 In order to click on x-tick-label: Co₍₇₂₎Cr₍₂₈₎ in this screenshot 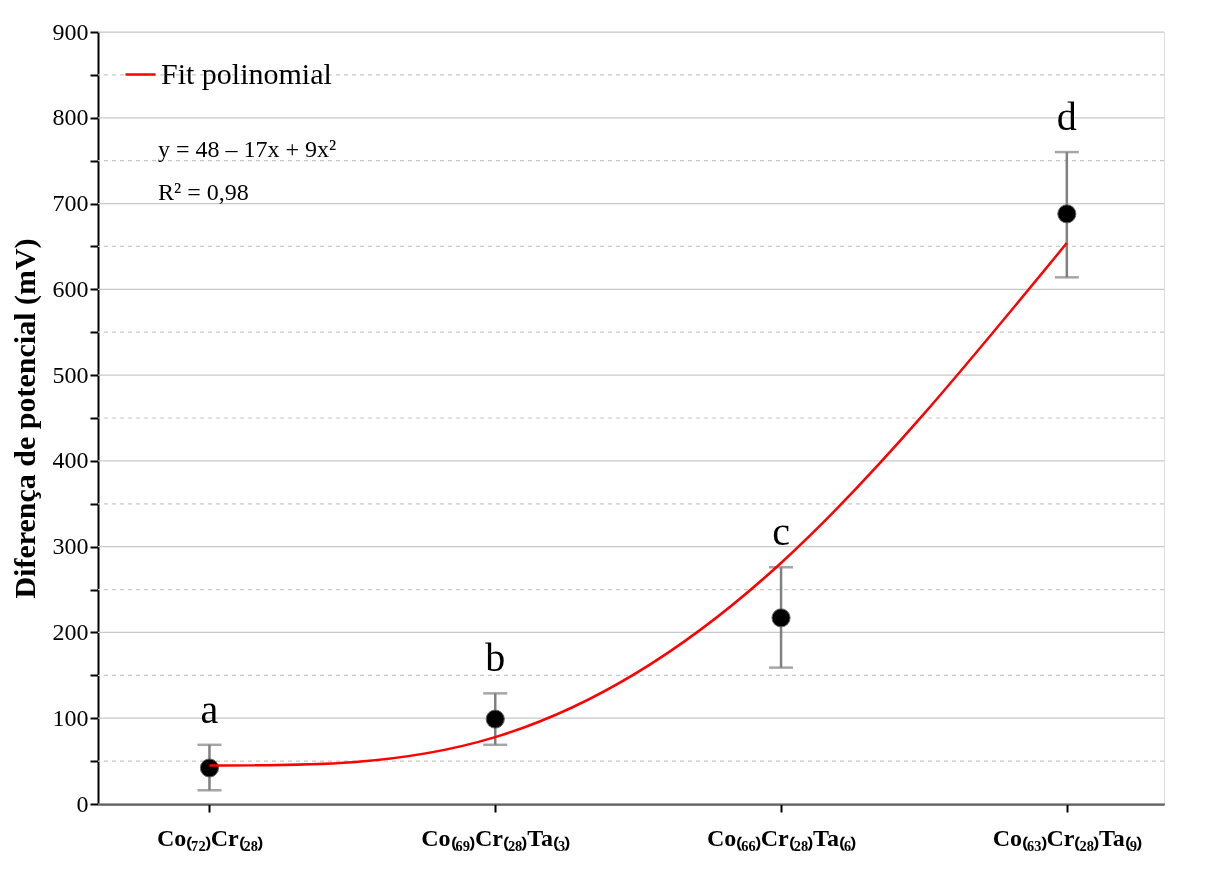, I will do `click(210, 837)`.